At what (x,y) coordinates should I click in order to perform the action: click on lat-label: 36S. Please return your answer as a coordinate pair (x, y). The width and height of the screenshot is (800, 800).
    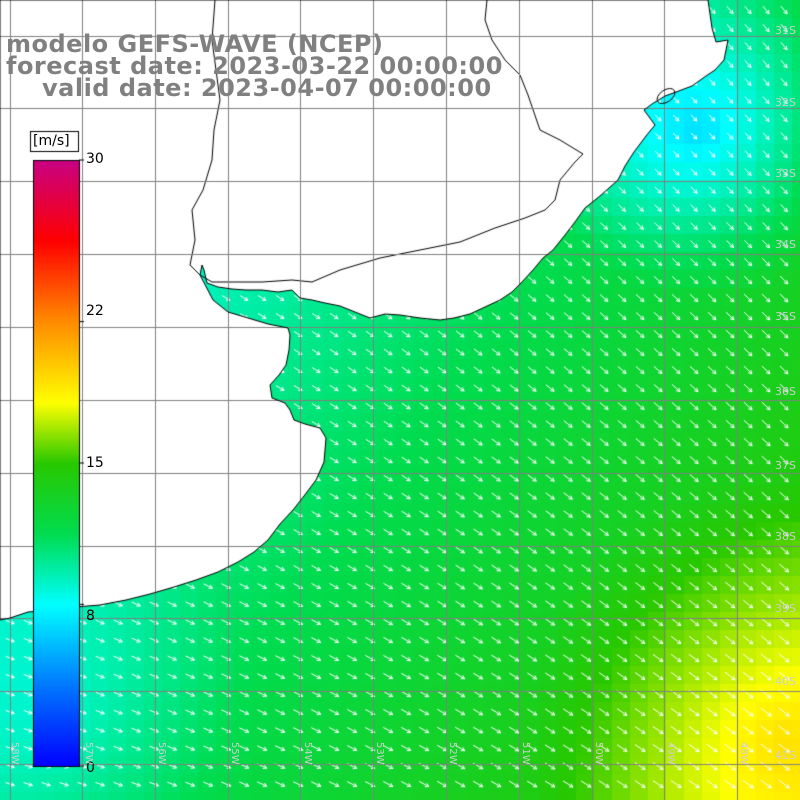
    Looking at the image, I should click on (785, 391).